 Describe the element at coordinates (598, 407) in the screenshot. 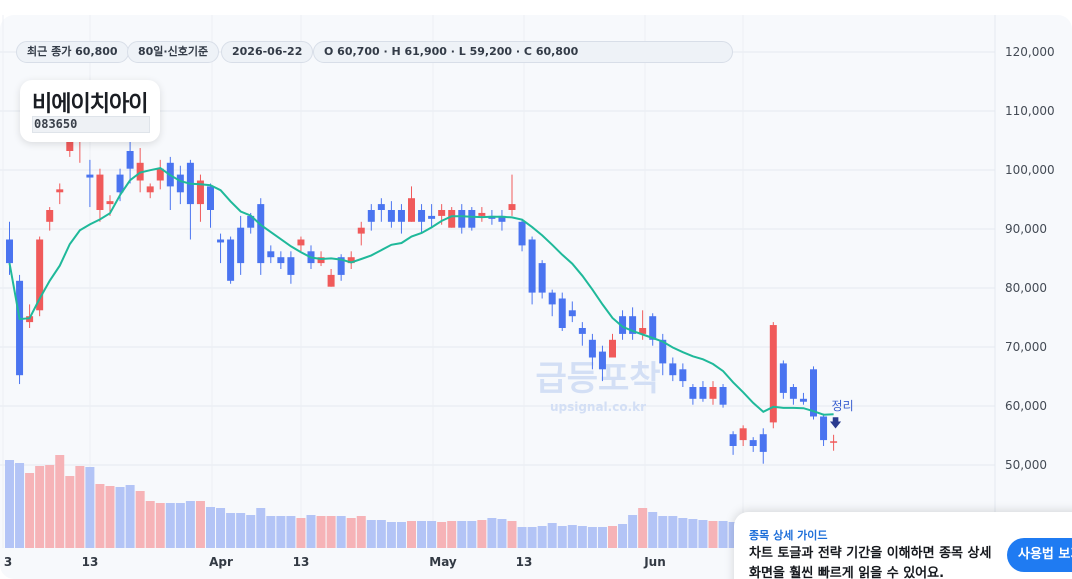

I see `watermark-url: upsignal.co.kr` at that location.